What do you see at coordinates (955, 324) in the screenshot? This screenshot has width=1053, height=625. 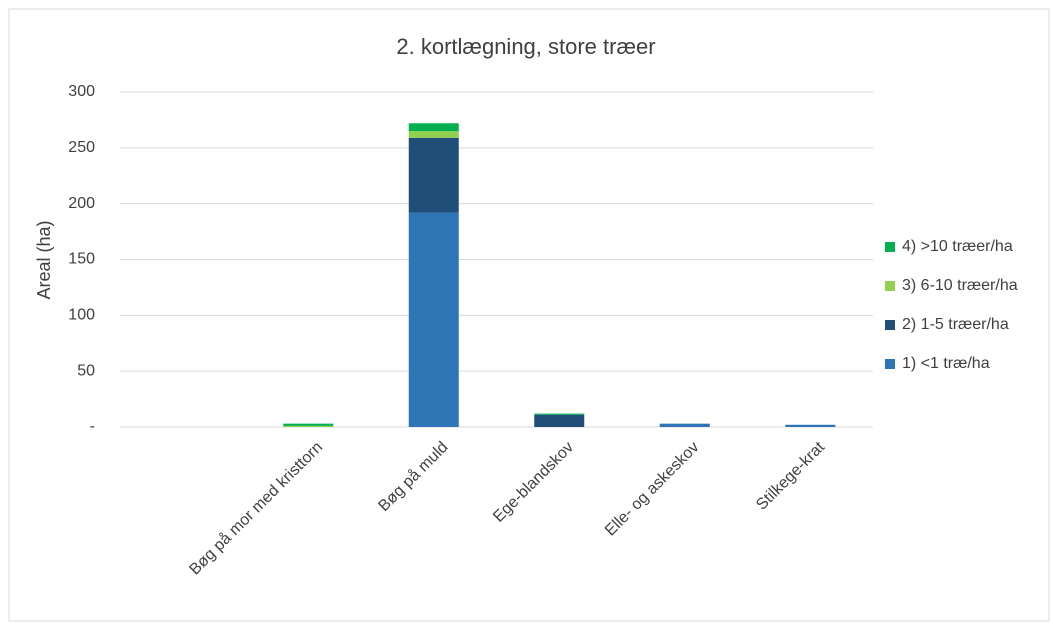 I see `legend-label: 2) 1-5 træer/ha` at bounding box center [955, 324].